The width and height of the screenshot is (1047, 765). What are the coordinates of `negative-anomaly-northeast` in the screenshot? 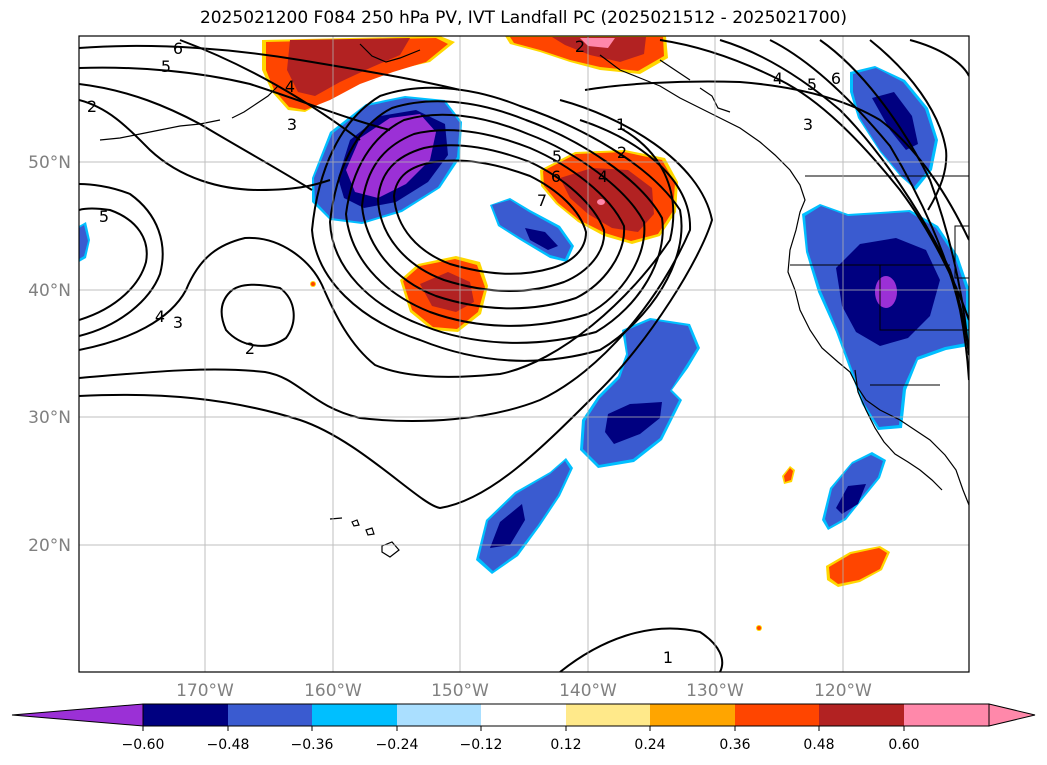 It's located at (894, 128).